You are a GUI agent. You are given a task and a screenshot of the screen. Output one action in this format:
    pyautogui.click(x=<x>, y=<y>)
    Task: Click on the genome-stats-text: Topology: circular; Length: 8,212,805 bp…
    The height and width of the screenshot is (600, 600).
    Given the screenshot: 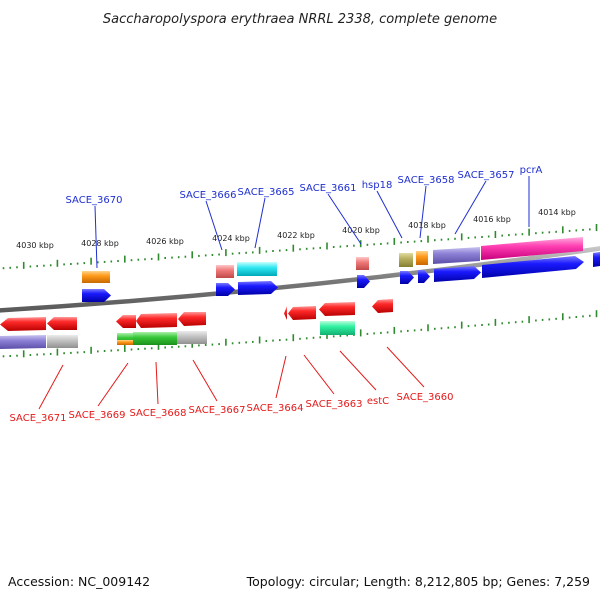 What is the action you would take?
    pyautogui.click(x=418, y=581)
    